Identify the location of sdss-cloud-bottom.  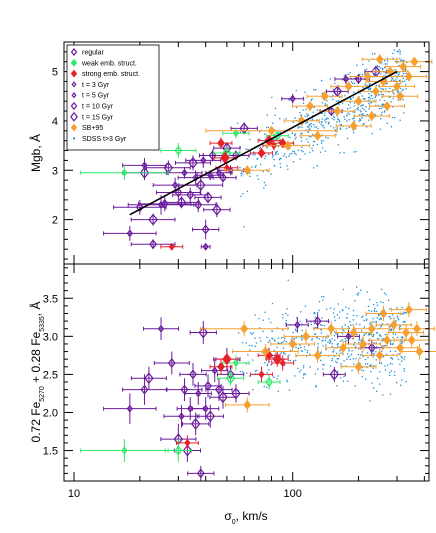
(323, 340).